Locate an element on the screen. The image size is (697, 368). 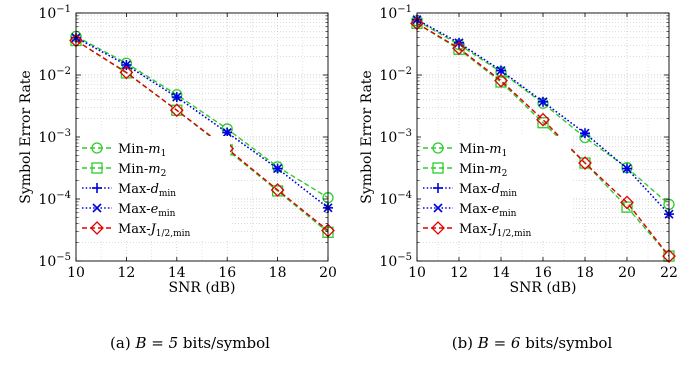
caption: (b) B = 6 bits/symbol is located at coordinates (532, 343).